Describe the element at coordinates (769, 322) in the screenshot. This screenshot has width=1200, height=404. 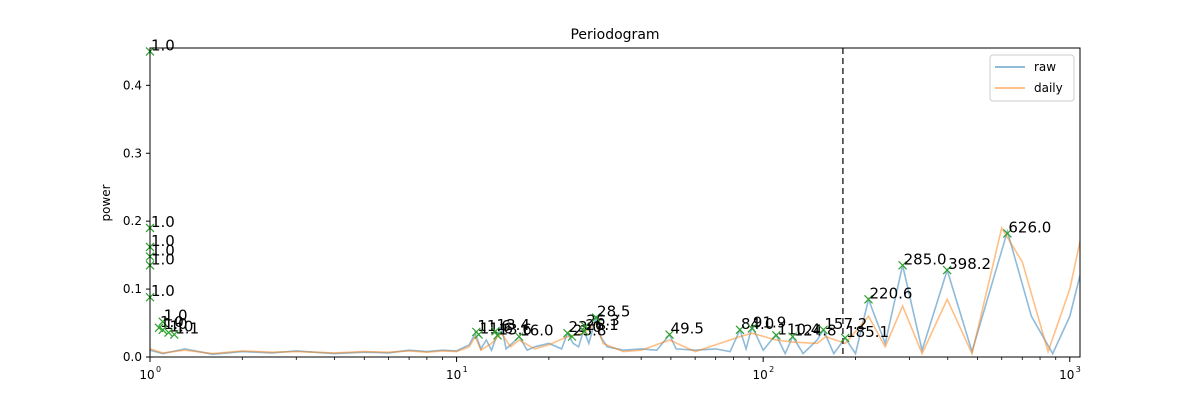
I see `peak-label: 91.9` at that location.